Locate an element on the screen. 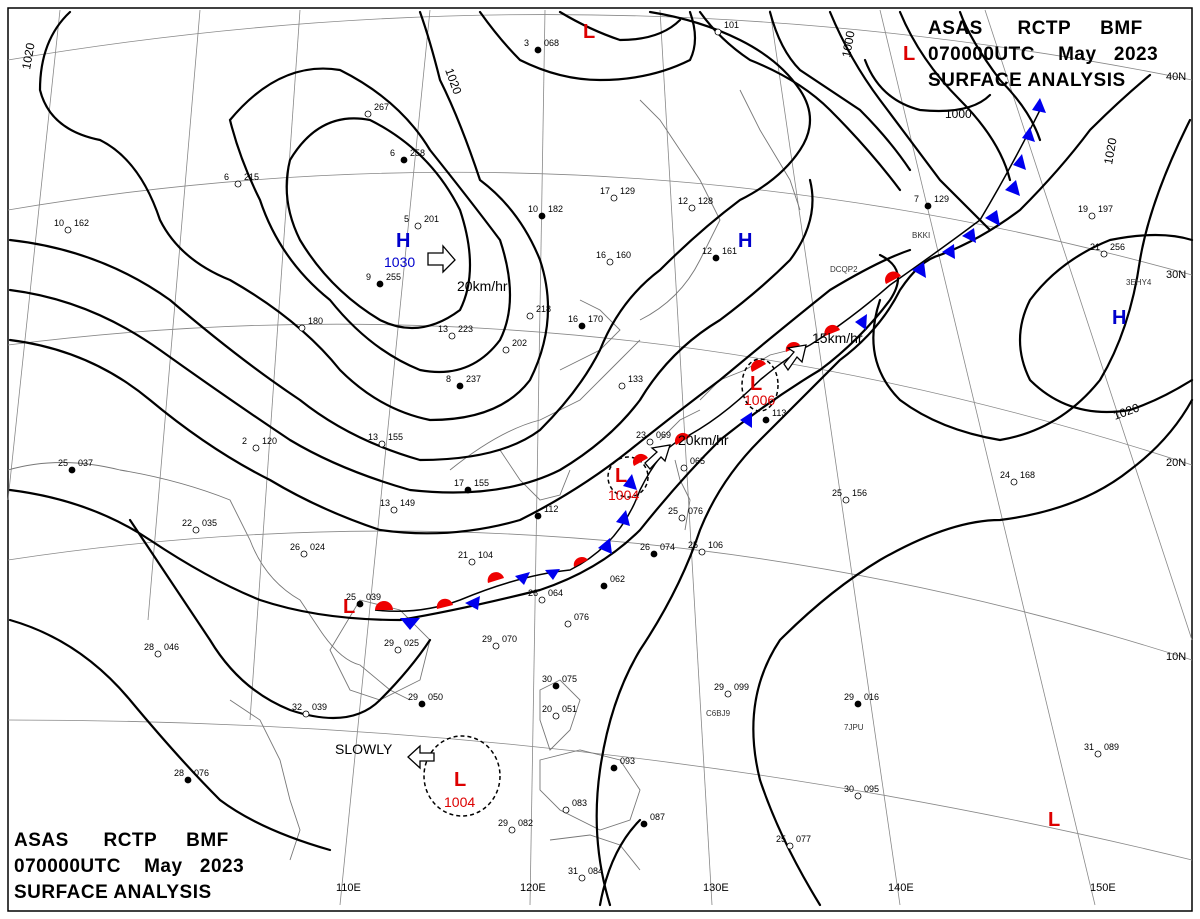 This screenshot has height=919, width=1200. longitude-label: 150E is located at coordinates (1103, 888).